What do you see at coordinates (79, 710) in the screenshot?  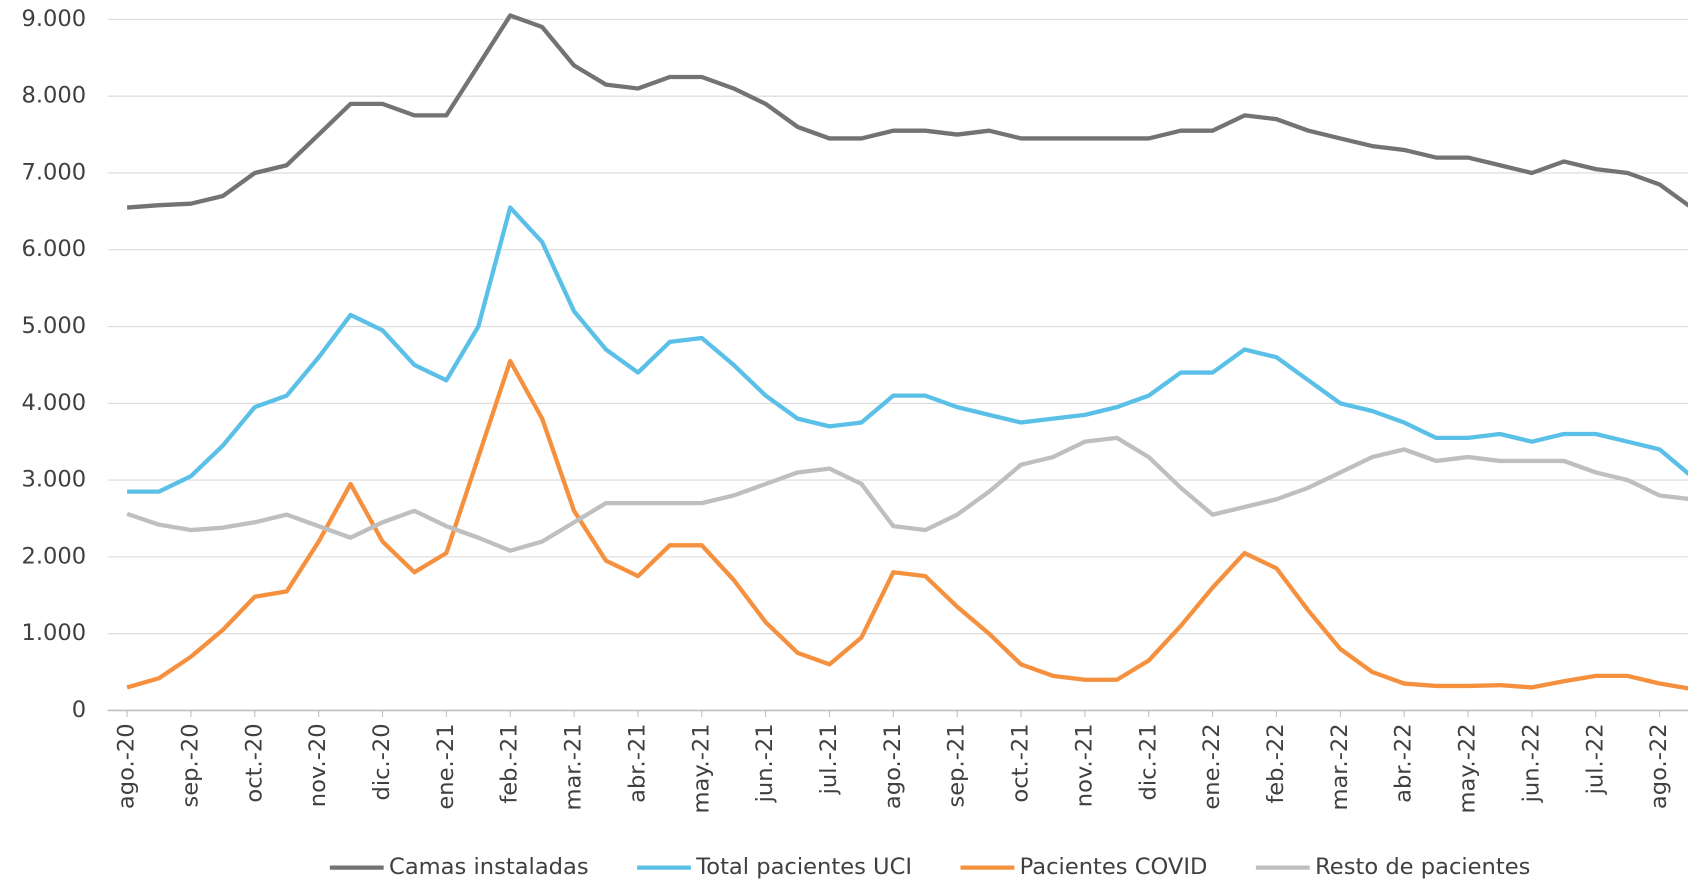 I see `y-tick-label: 0` at bounding box center [79, 710].